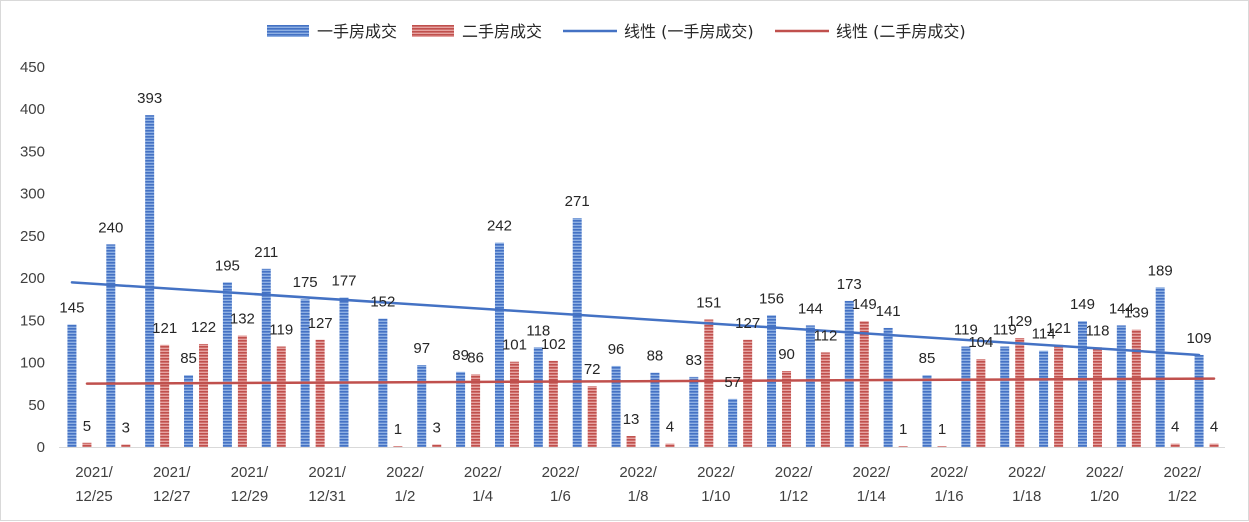 The image size is (1249, 522). Describe the element at coordinates (32, 257) in the screenshot. I see `y-axis: 0 50 100 150 200 250 300 350 400 450` at that location.